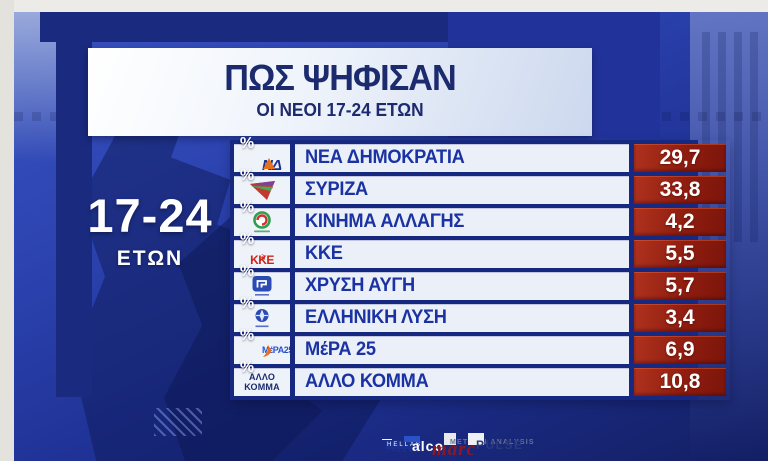  What do you see at coordinates (340, 349) in the screenshot?
I see `party-name: ΜέΡΑ 25` at bounding box center [340, 349].